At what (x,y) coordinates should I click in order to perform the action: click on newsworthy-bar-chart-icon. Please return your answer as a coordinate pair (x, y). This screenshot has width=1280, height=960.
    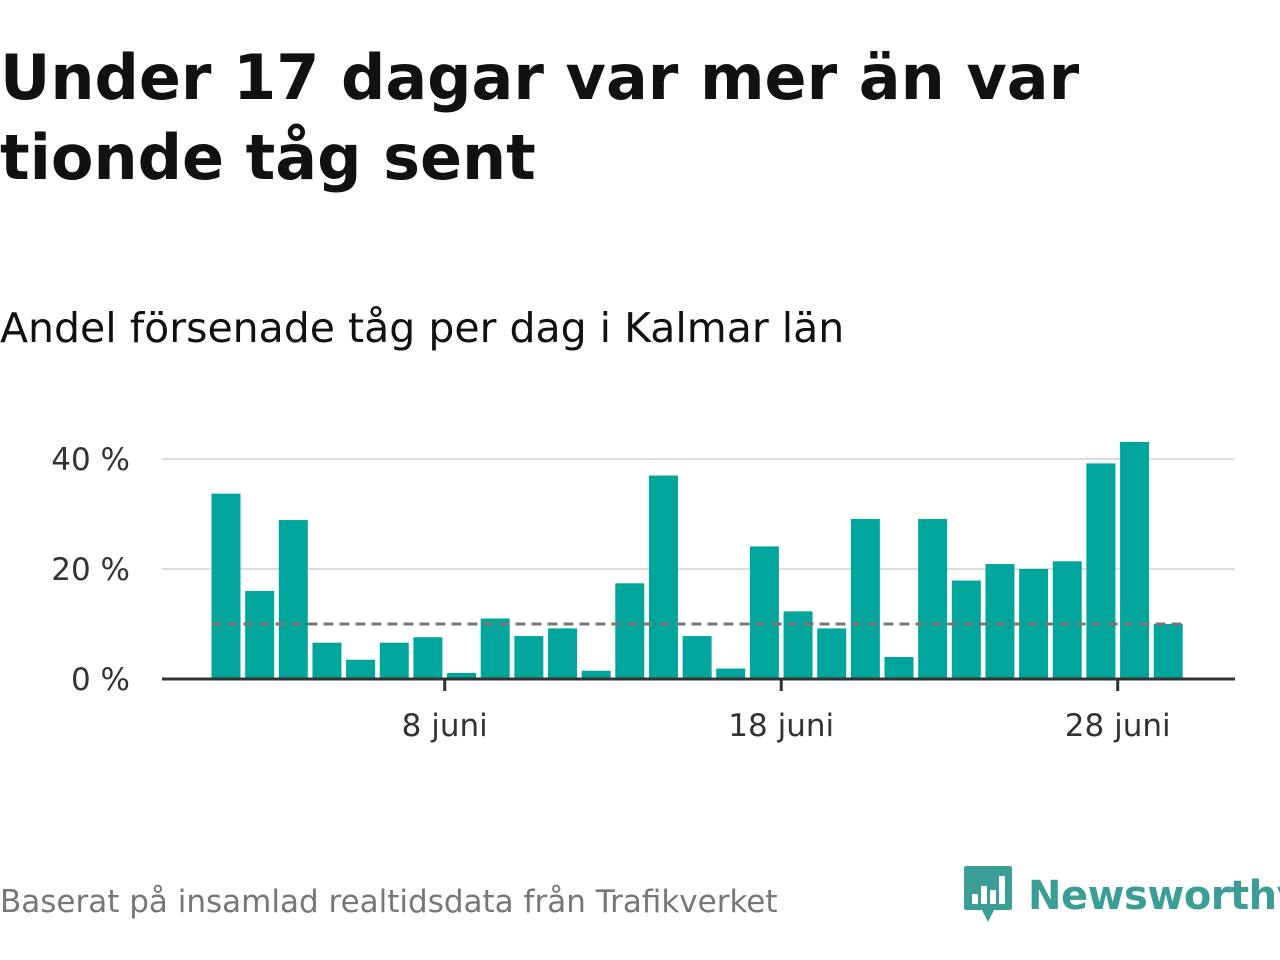
    Looking at the image, I should click on (988, 896).